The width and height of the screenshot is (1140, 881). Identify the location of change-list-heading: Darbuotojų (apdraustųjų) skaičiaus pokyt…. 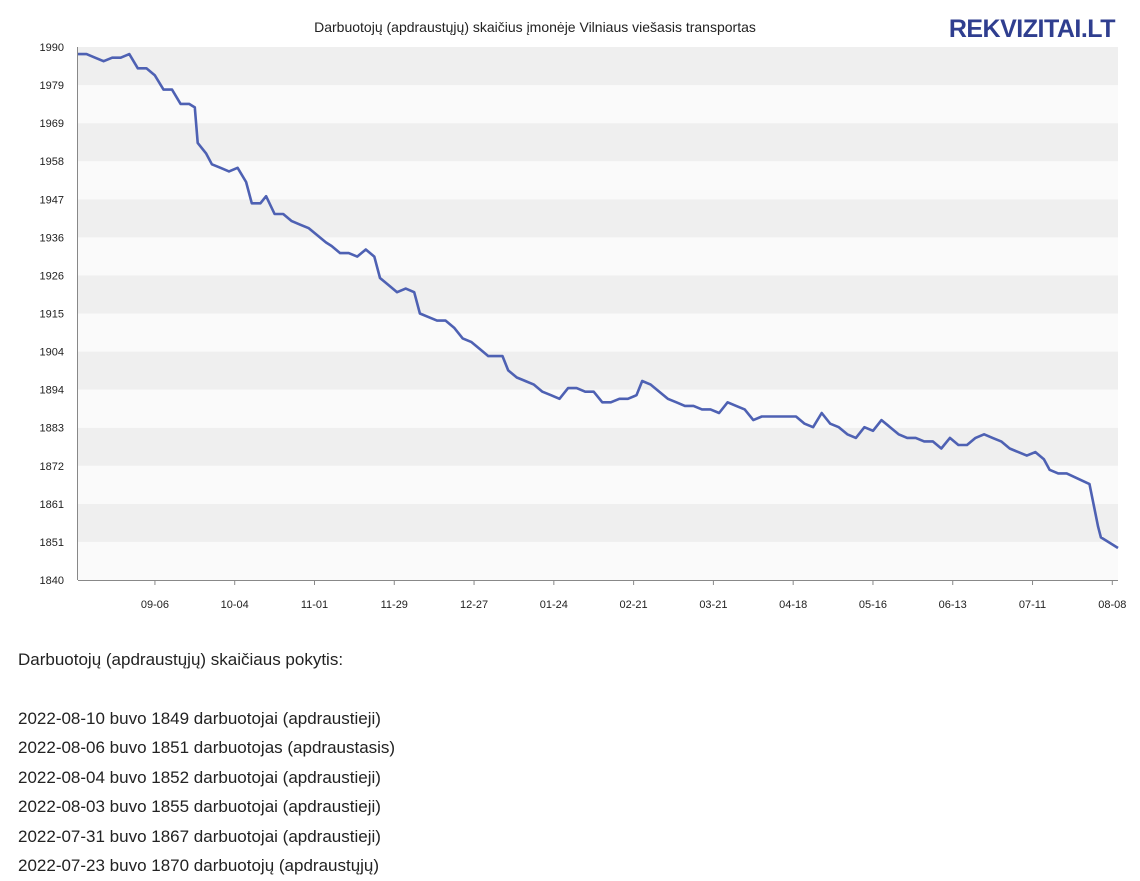
(181, 659).